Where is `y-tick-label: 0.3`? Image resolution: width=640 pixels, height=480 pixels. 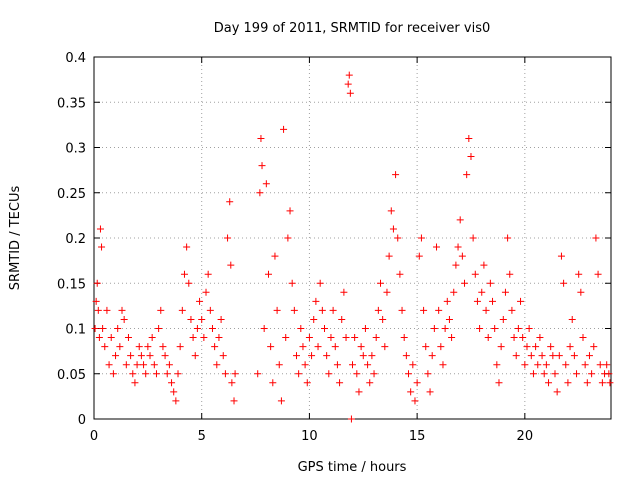
y-tick-label: 0.3 is located at coordinates (75, 149).